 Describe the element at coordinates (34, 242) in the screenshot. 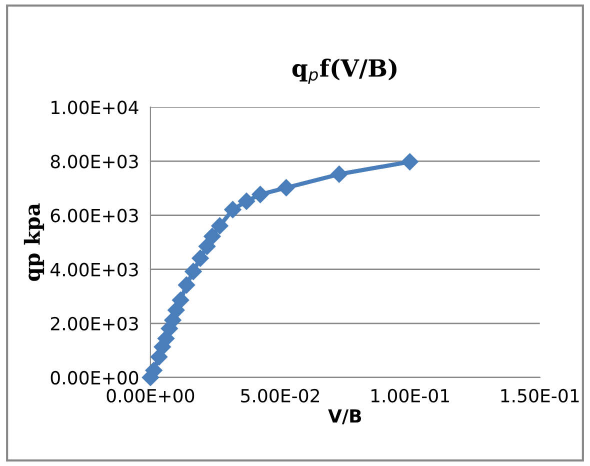

I see `y-axis-title: qp kpa` at that location.